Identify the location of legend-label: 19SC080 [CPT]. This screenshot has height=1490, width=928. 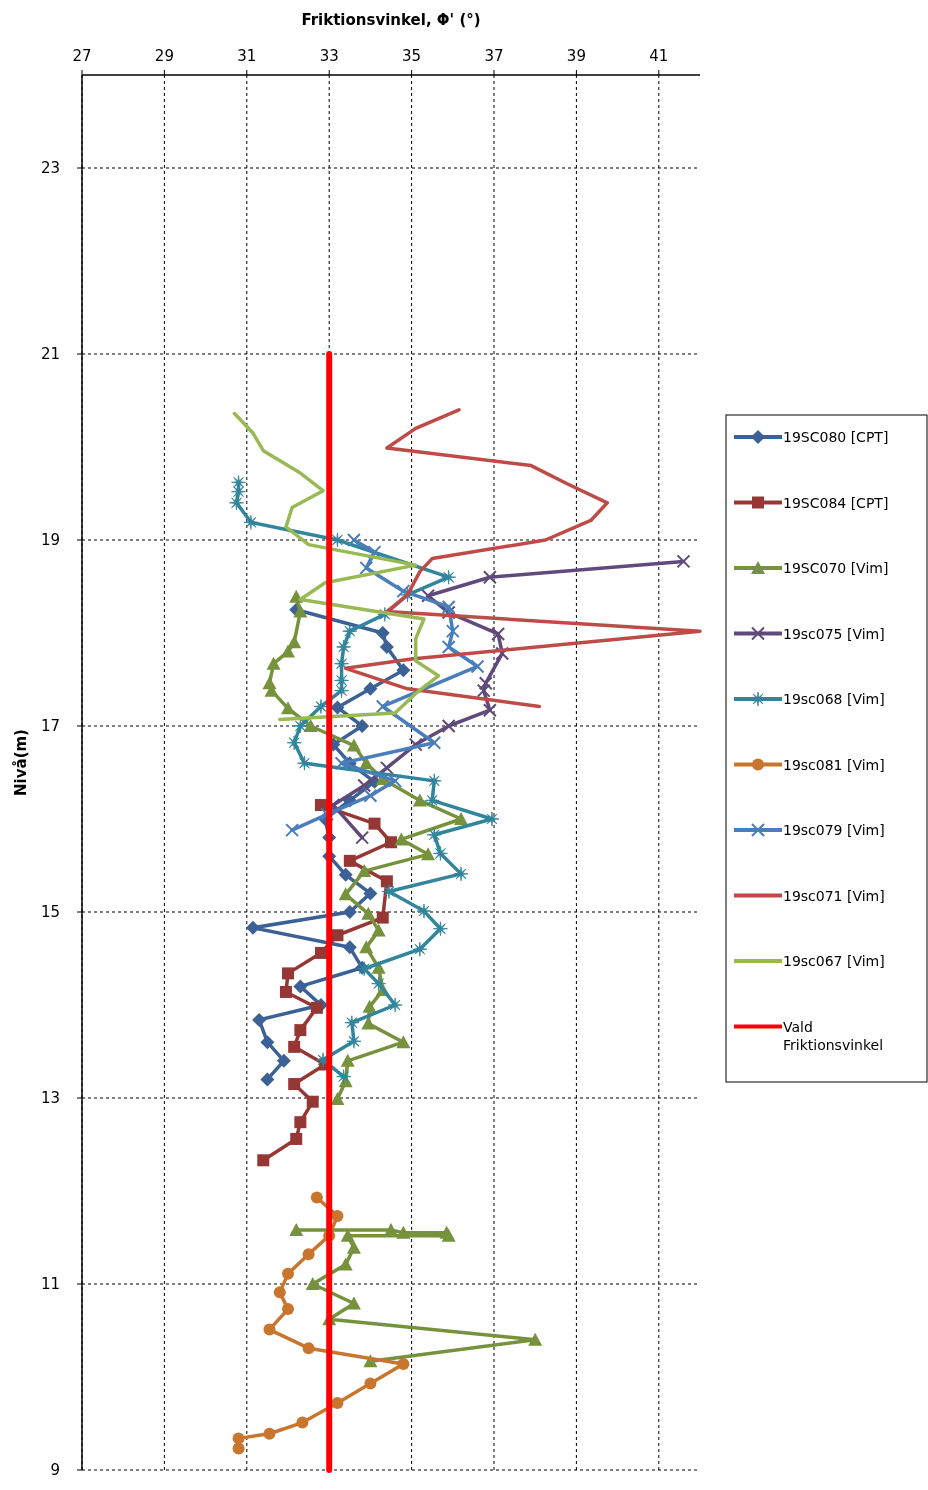
(836, 437).